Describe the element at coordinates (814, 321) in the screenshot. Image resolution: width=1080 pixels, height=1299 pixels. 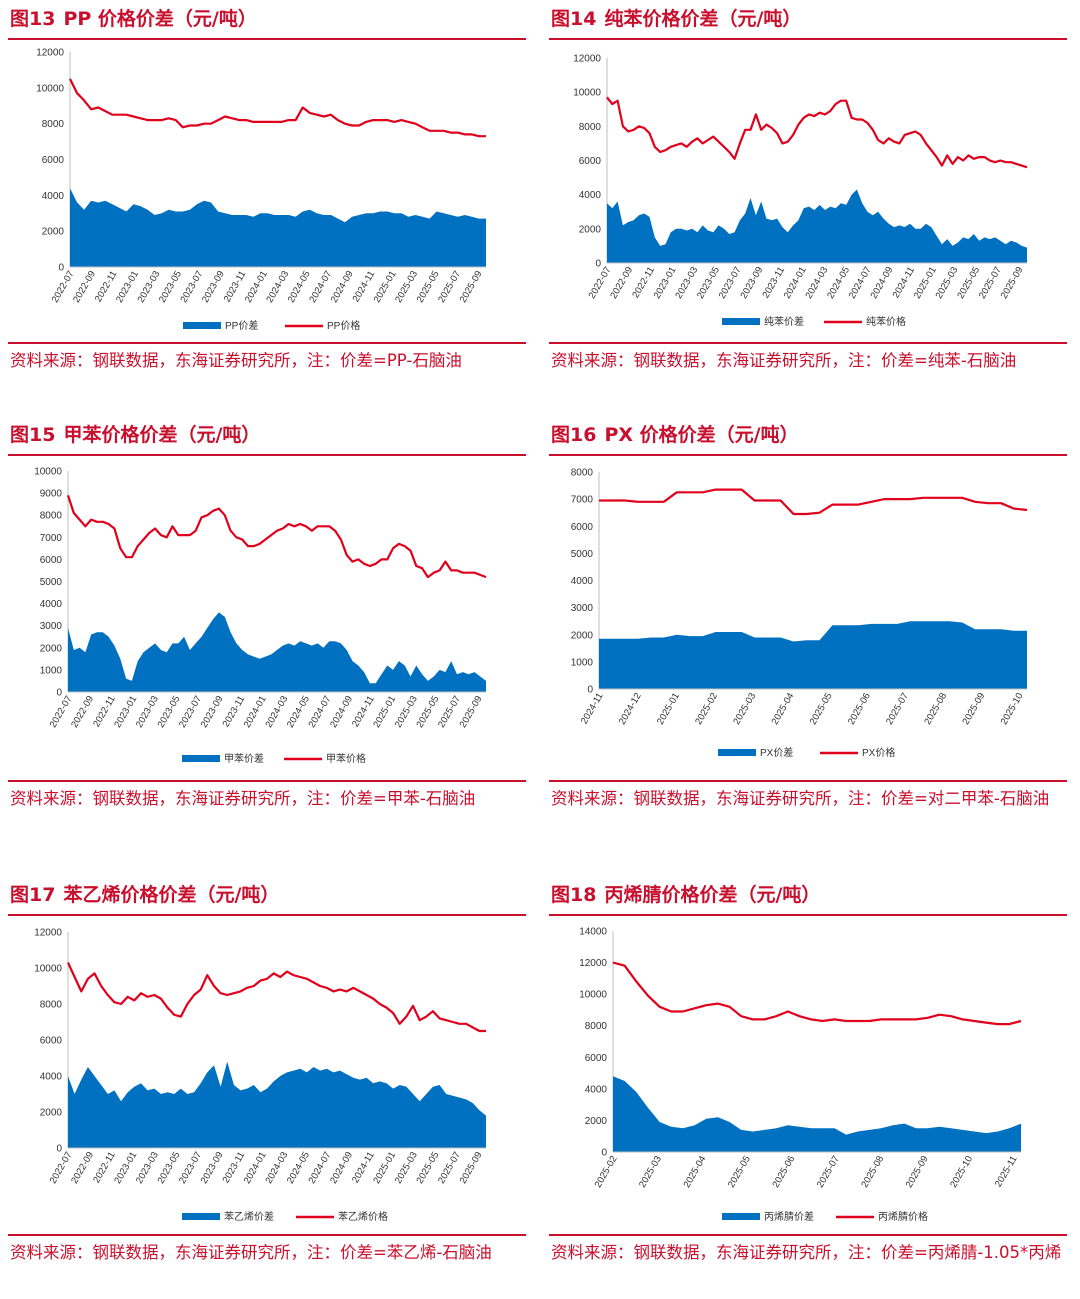
I see `chart-legend: 纯苯价差 纯苯价格` at that location.